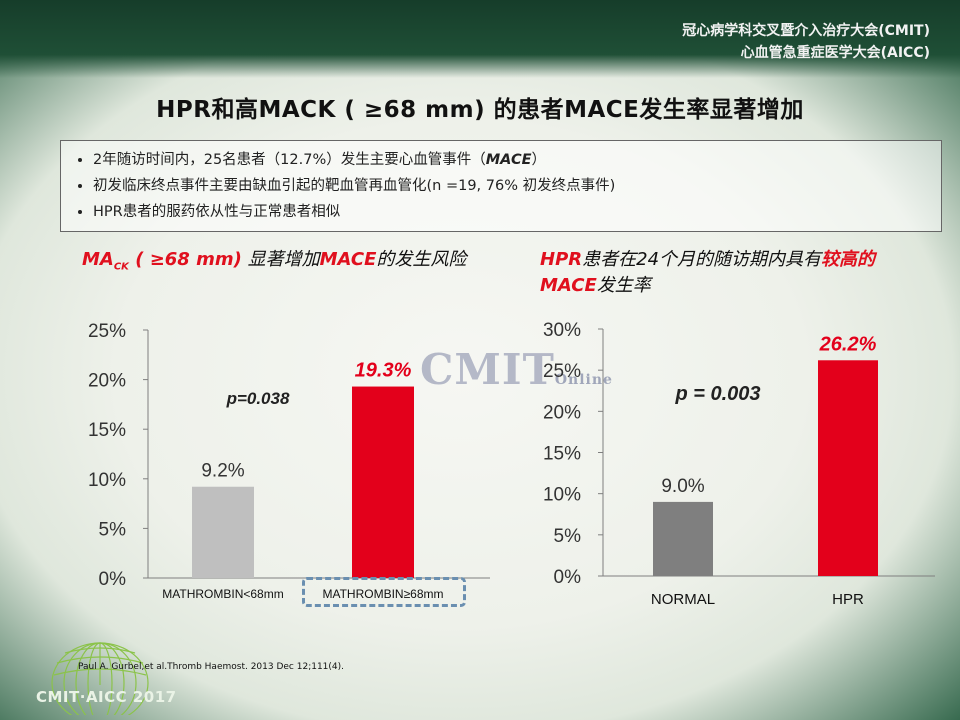 This screenshot has width=960, height=720. What do you see at coordinates (280, 259) in the screenshot?
I see `subtitle-text: 显著增加` at bounding box center [280, 259].